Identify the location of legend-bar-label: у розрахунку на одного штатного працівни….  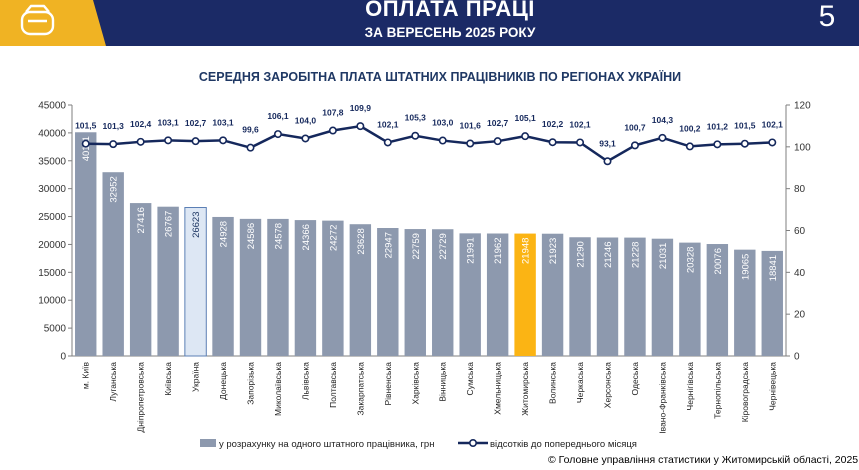
(326, 444).